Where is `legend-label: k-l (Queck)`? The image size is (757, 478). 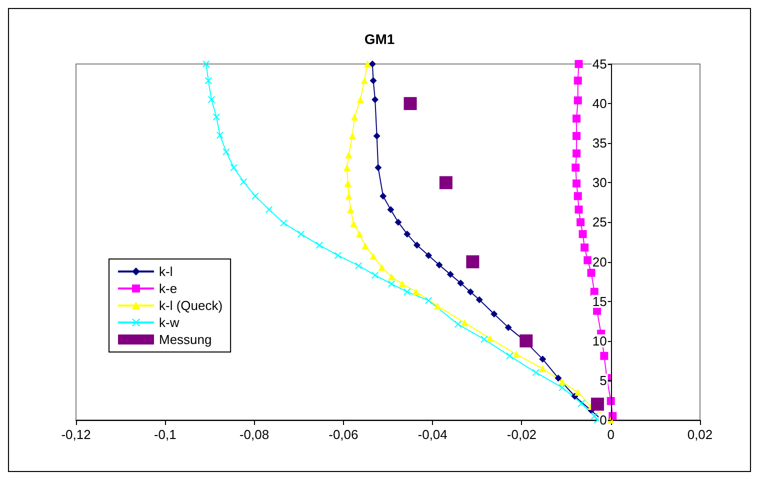
legend-label: k-l (Queck) is located at coordinates (191, 305).